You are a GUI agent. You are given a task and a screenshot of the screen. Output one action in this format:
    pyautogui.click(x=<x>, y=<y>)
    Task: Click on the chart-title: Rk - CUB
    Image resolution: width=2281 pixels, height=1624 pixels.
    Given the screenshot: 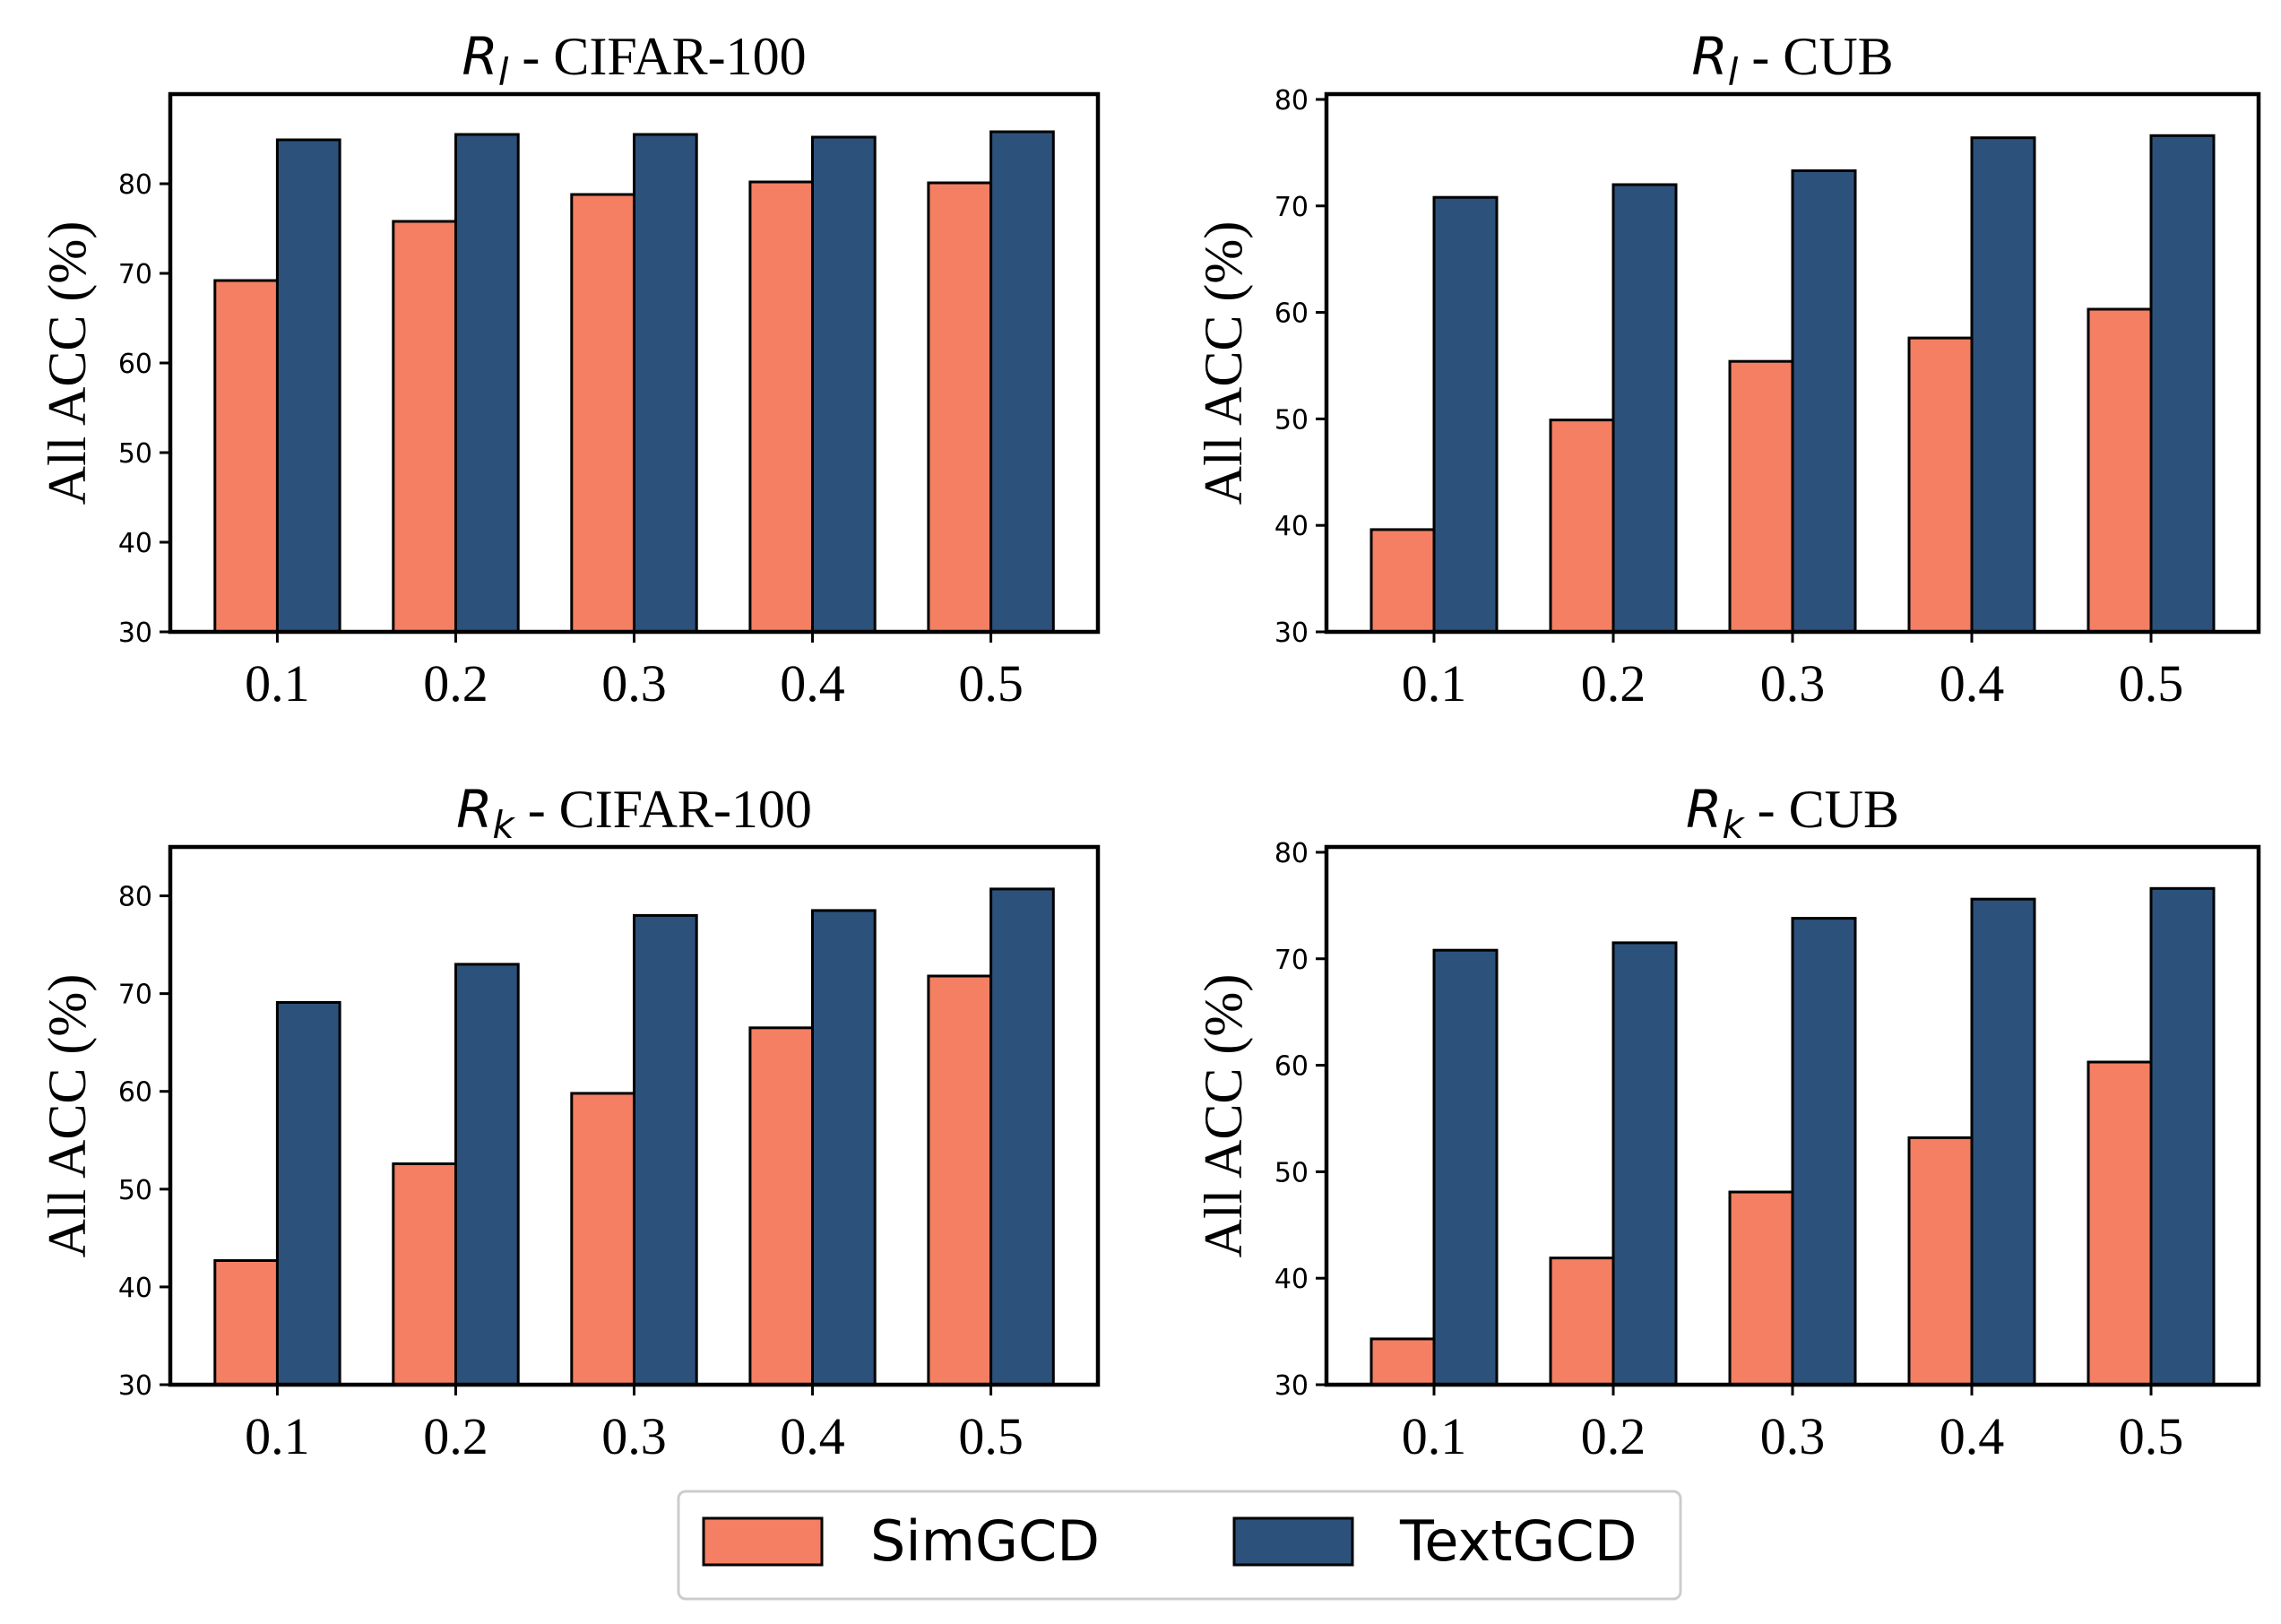 What is the action you would take?
    pyautogui.click(x=1792, y=813)
    